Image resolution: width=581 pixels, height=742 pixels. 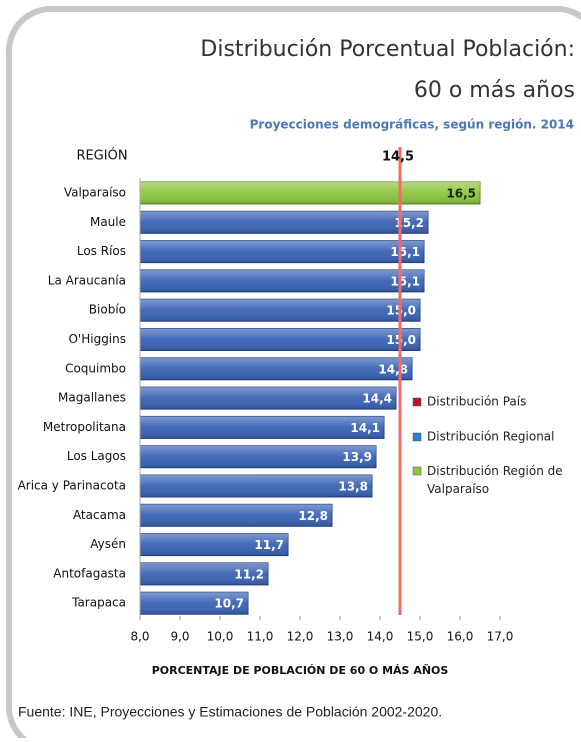 I want to click on legend-label: Distribución Región de Valparaíso, so click(x=495, y=480).